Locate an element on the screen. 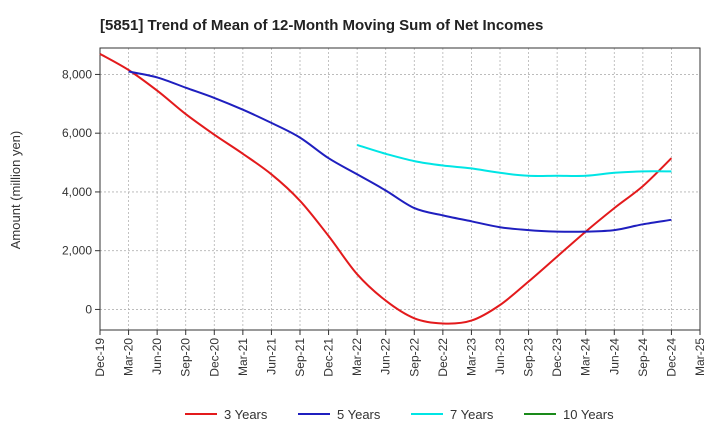  y-tick-label: 0 is located at coordinates (88, 309).